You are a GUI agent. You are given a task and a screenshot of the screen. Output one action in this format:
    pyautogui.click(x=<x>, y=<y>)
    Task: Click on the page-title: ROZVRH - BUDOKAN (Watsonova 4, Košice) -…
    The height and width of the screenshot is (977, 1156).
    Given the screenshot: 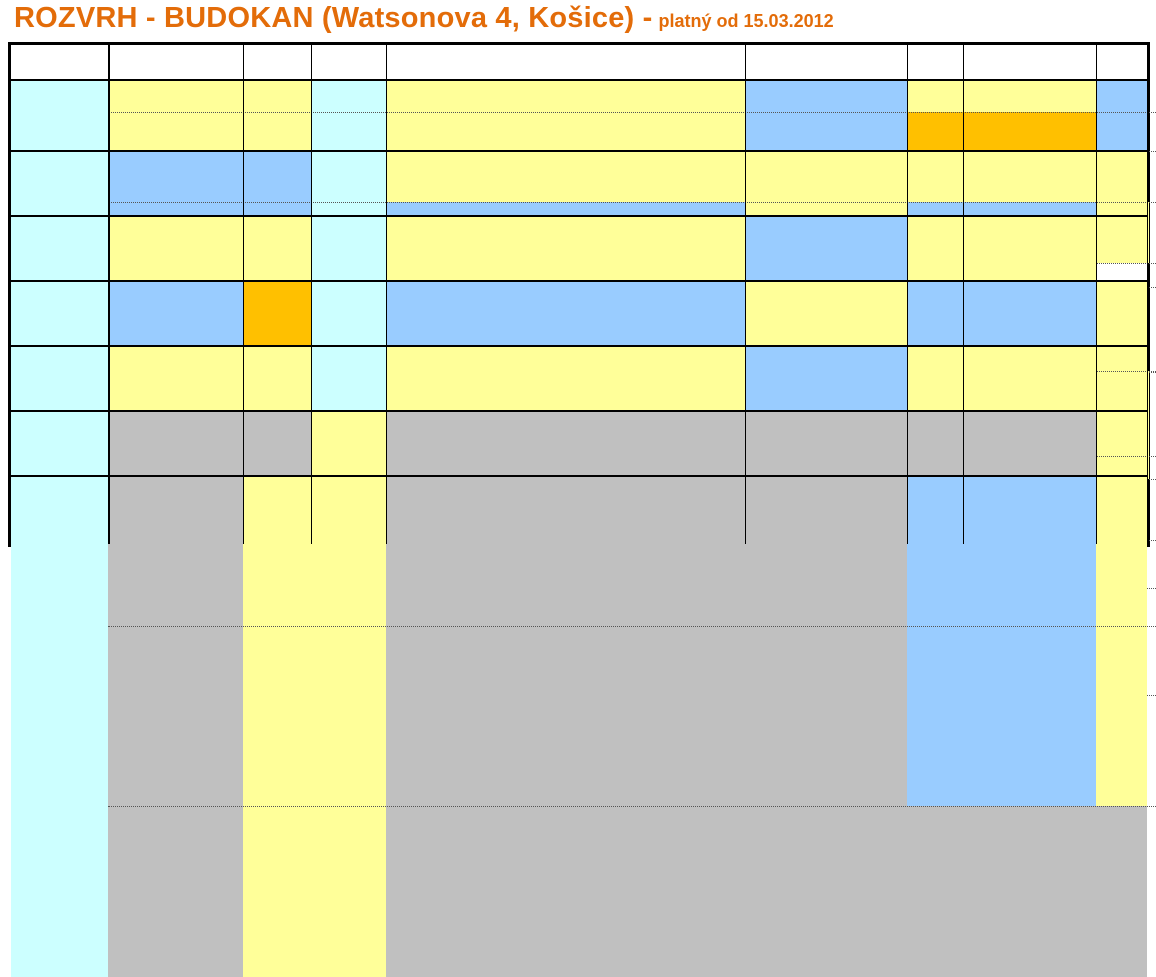 What is the action you would take?
    pyautogui.click(x=424, y=22)
    